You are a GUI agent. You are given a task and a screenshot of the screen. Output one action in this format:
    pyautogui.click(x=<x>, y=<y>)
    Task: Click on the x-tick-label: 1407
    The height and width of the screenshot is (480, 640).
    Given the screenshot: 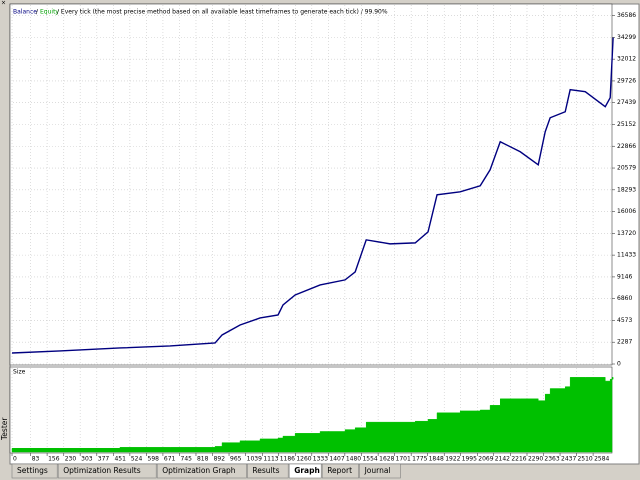 What is the action you would take?
    pyautogui.click(x=336, y=459)
    